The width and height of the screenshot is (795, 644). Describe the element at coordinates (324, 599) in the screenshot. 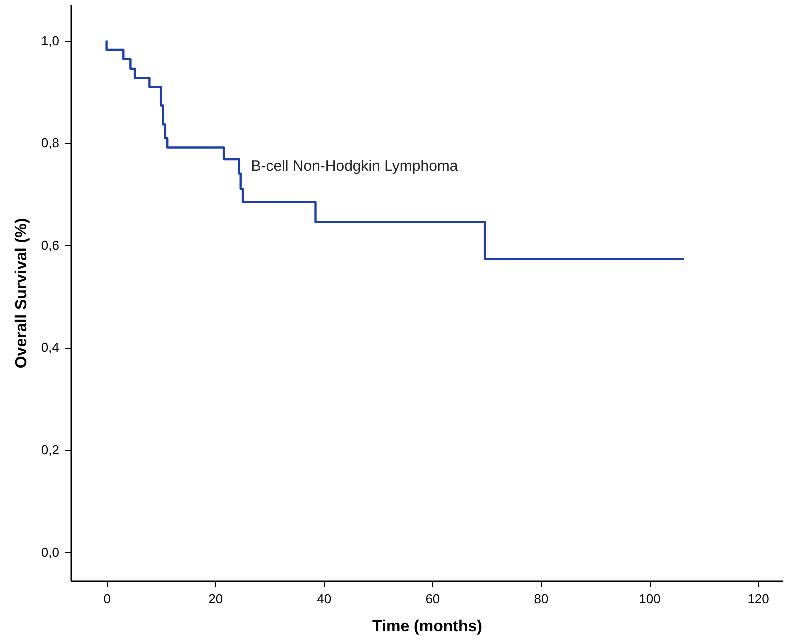

I see `x-tick-label: 40` at that location.